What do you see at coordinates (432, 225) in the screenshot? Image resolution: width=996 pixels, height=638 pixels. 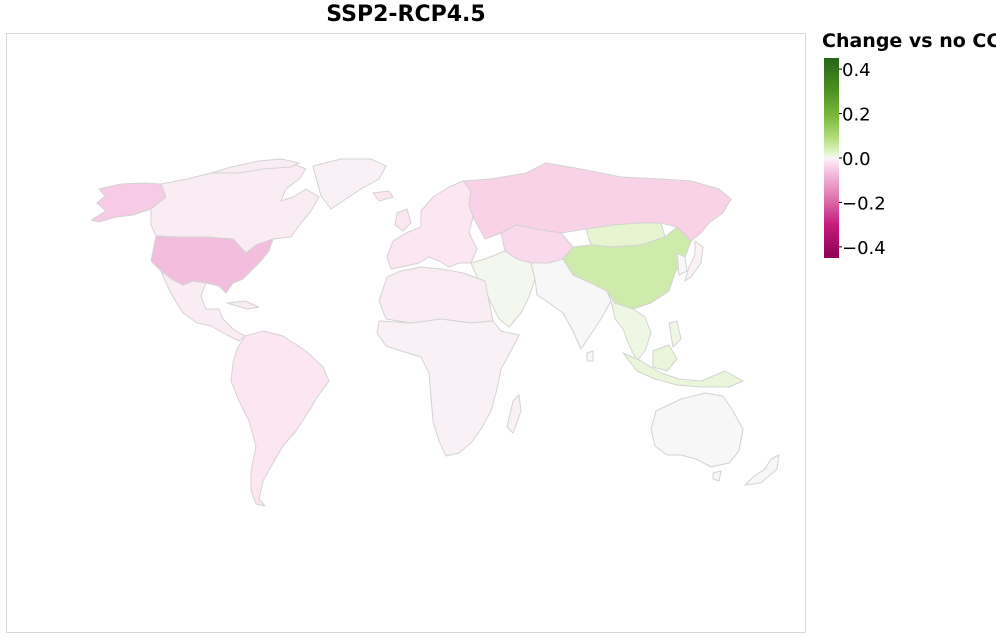 I see `region-europe` at bounding box center [432, 225].